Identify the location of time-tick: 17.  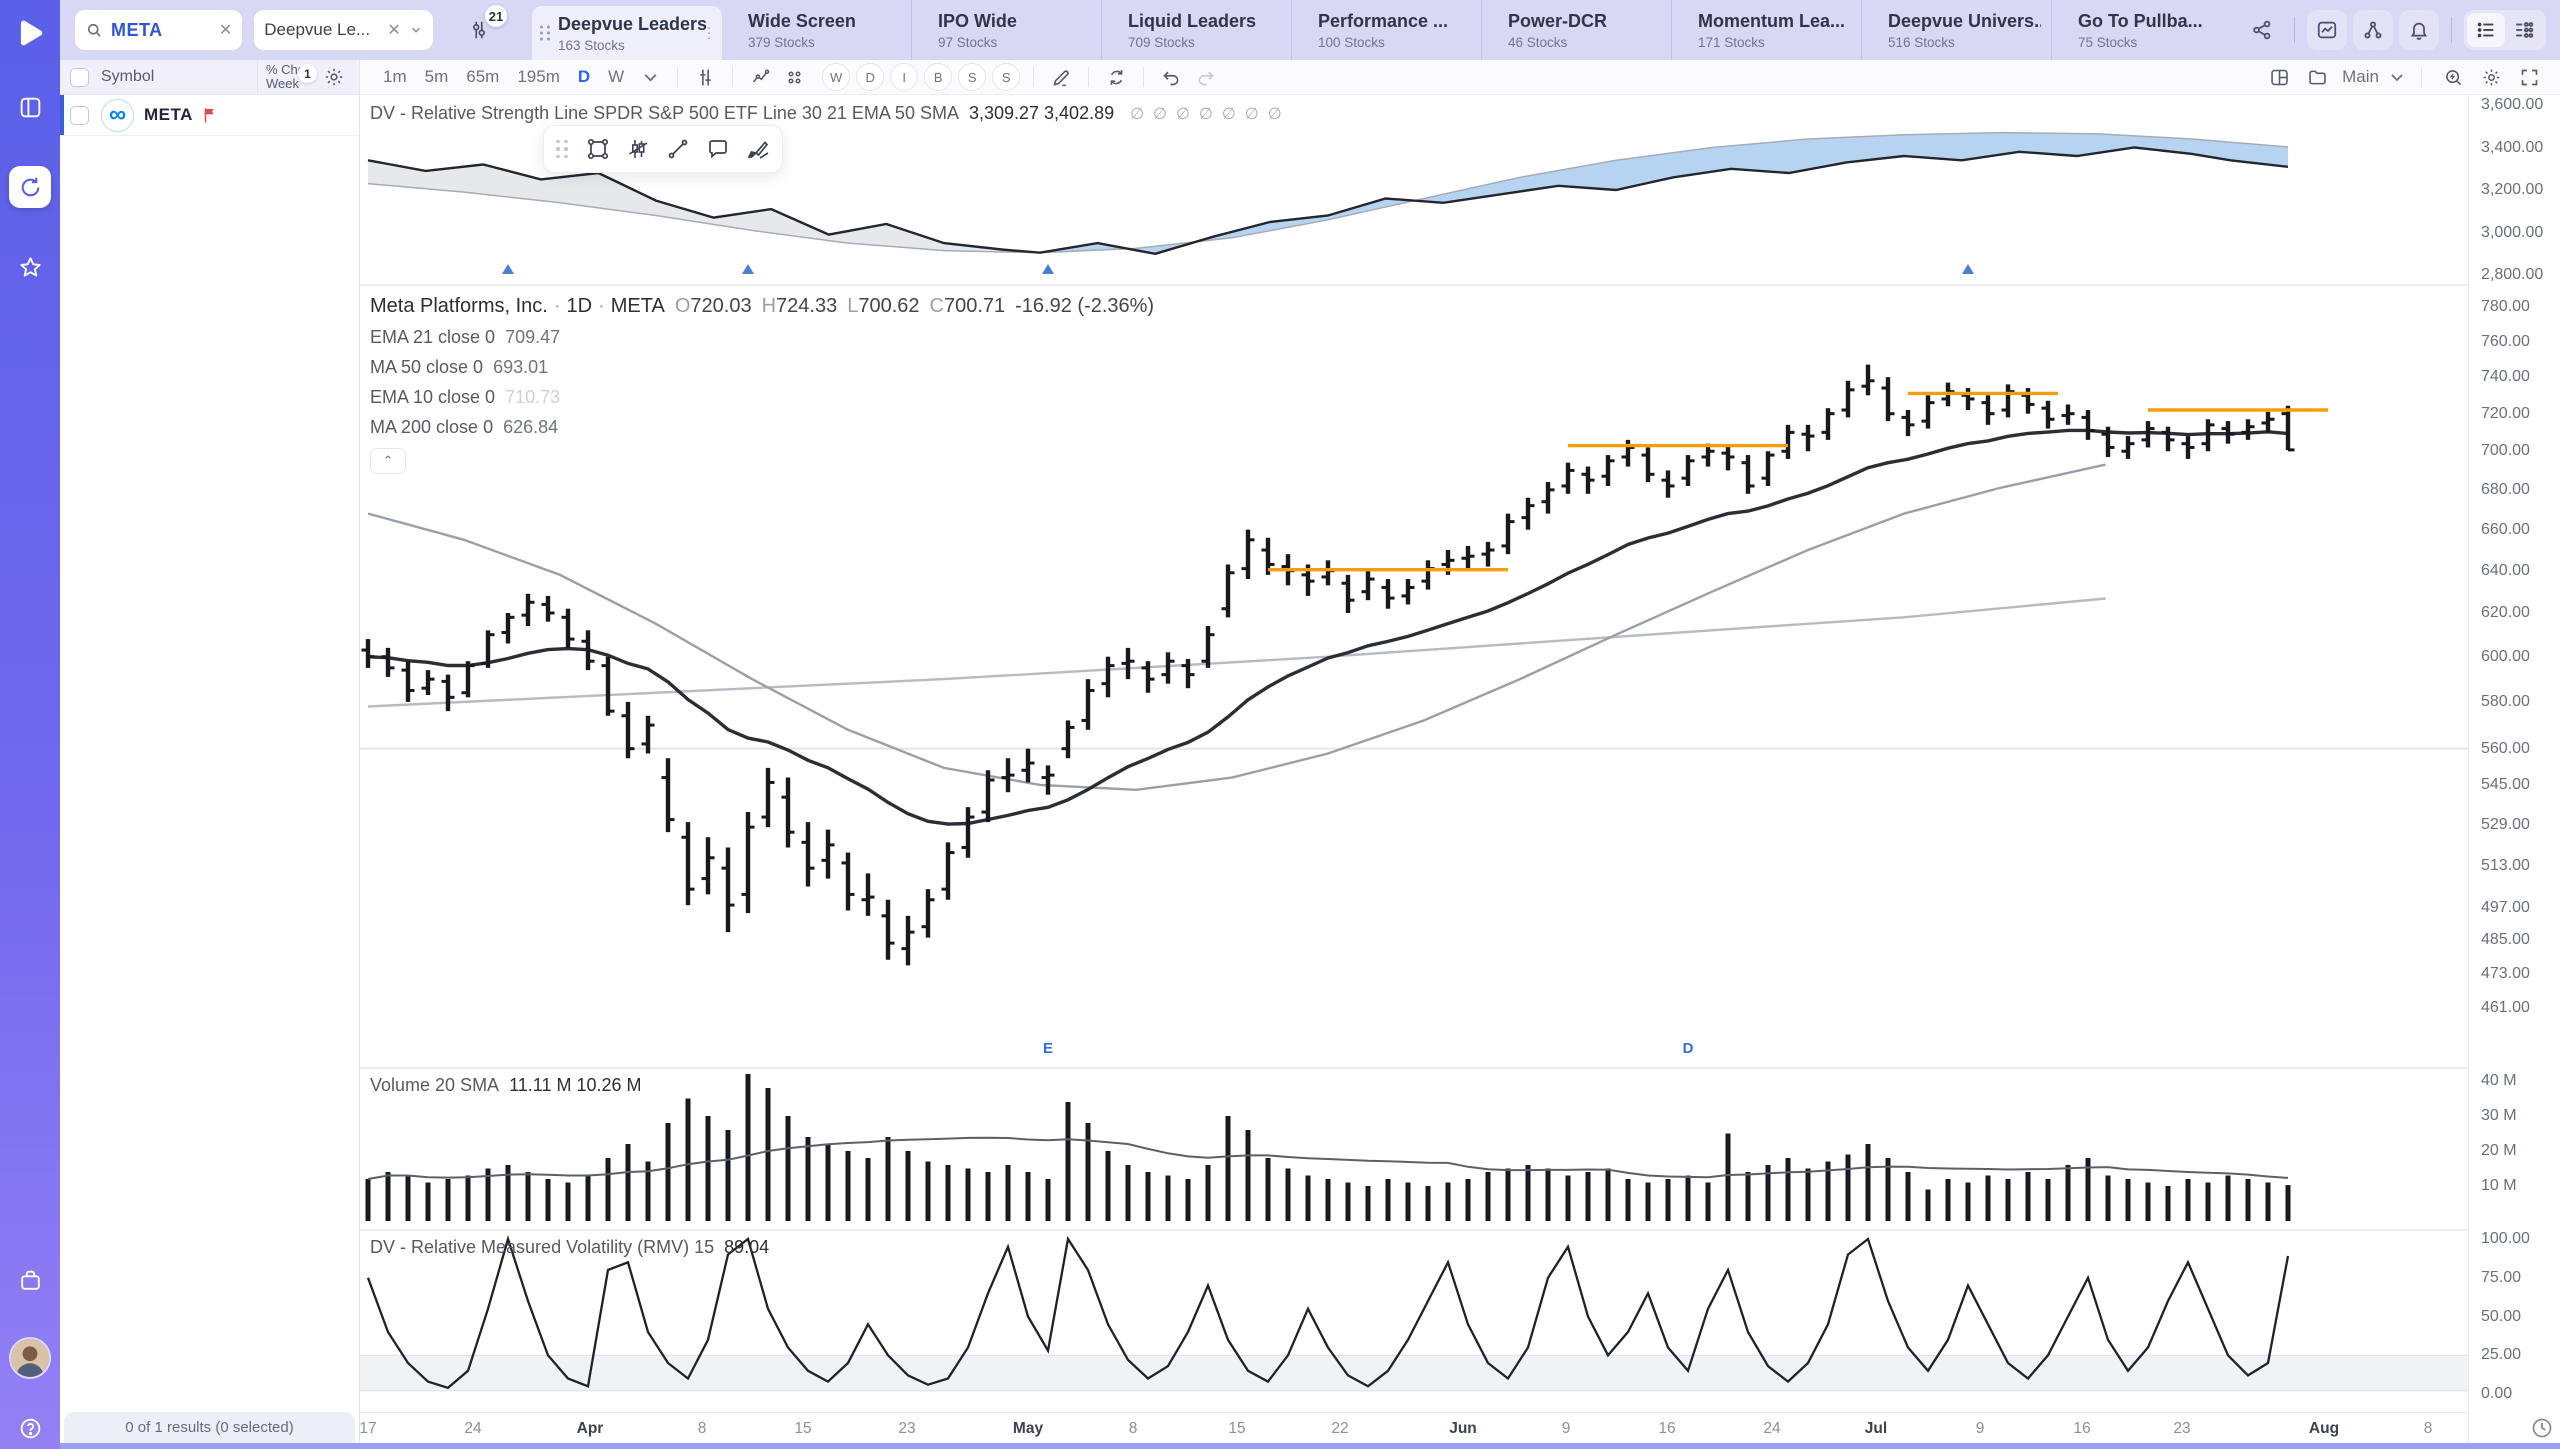
(368, 1428).